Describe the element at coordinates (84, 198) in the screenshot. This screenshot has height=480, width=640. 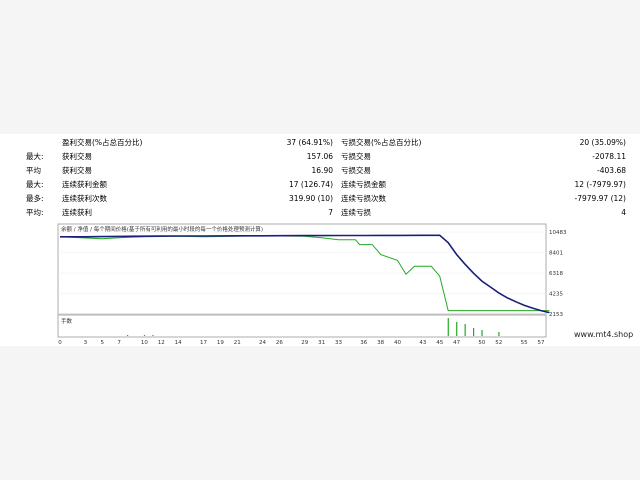
I see `left-label: 连续获利次数` at that location.